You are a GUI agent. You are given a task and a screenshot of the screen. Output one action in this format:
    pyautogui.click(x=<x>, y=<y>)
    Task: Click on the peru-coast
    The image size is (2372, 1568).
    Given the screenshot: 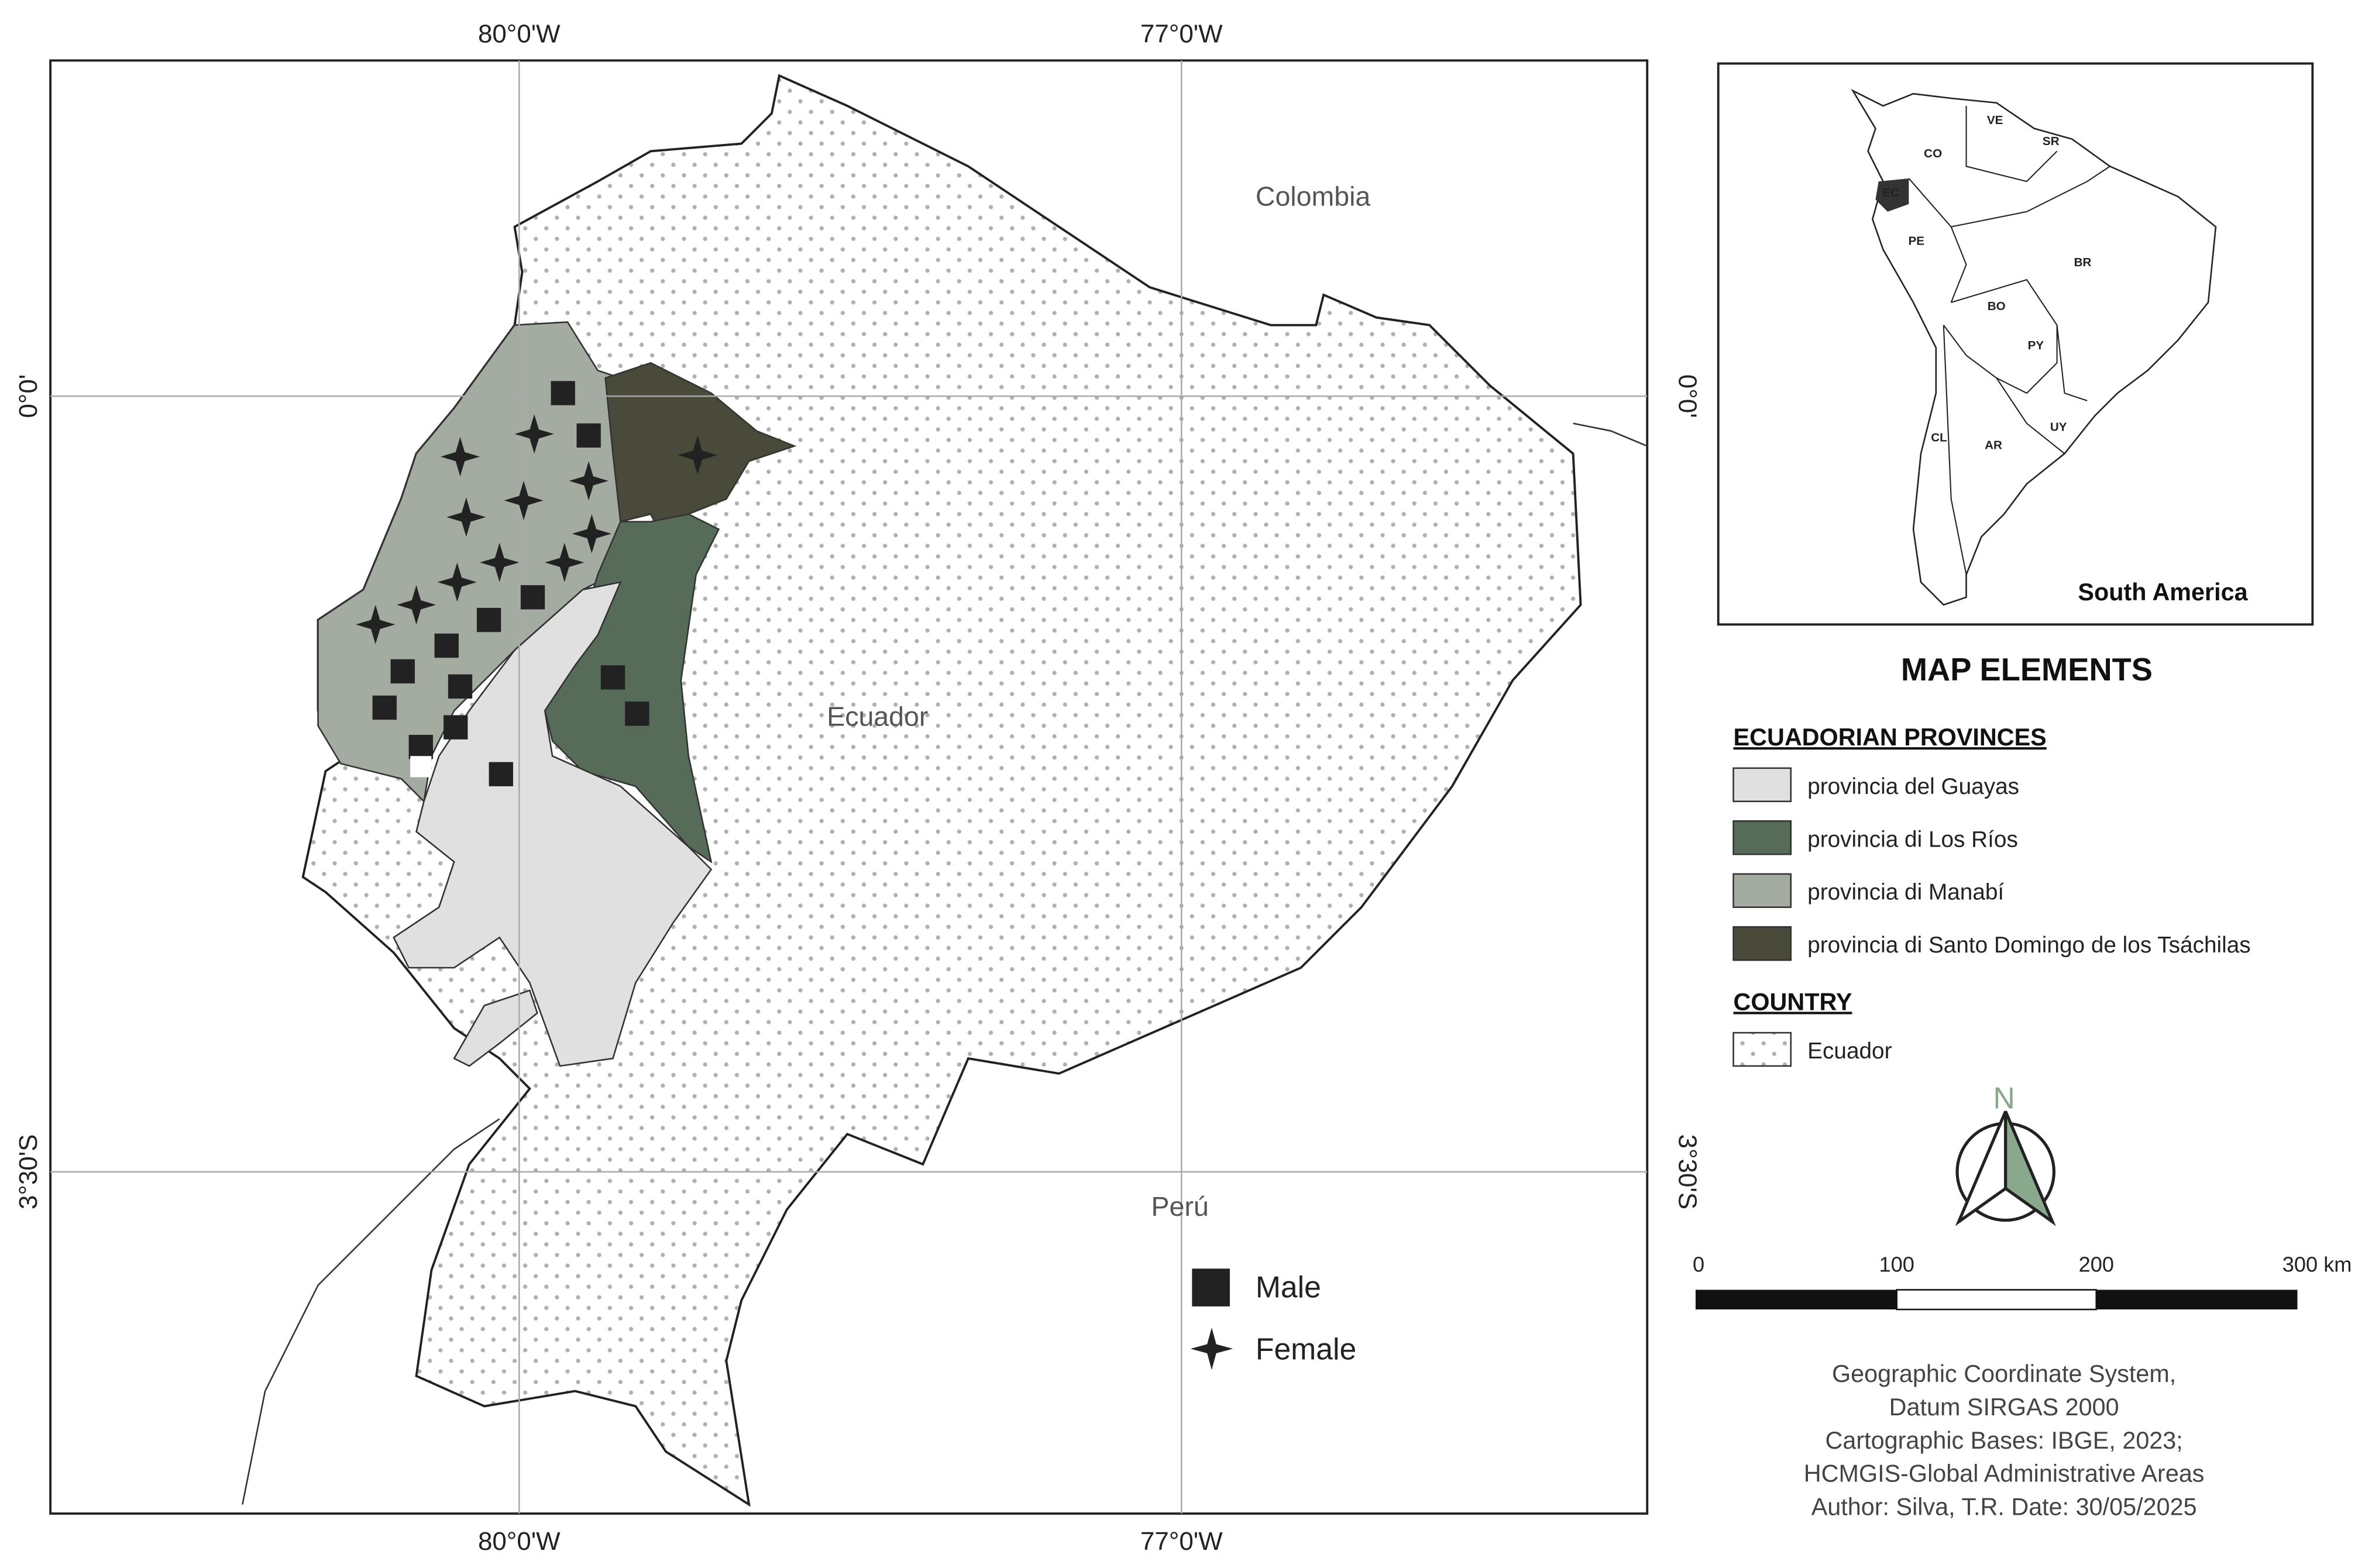 What is the action you would take?
    pyautogui.click(x=371, y=1312)
    